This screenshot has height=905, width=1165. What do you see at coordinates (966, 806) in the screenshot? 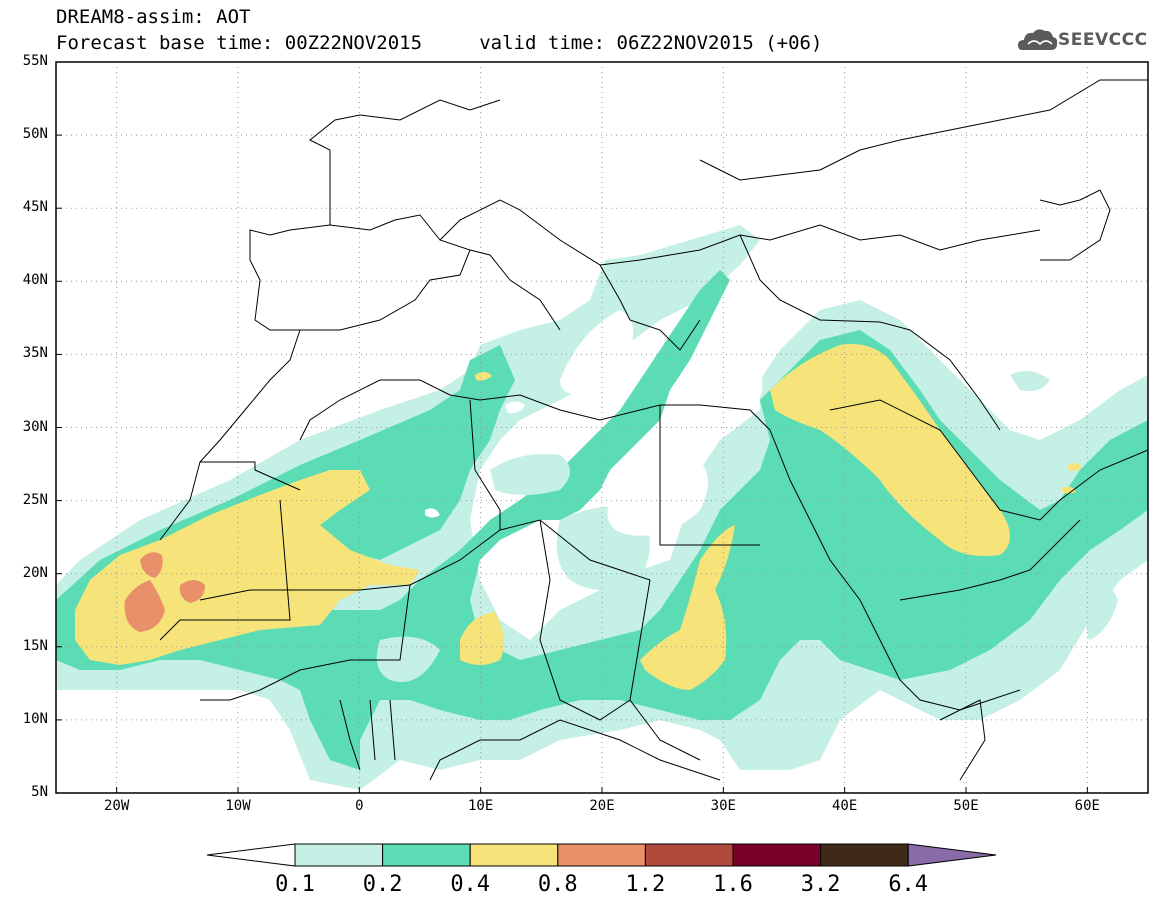
I see `lon-label: 50E` at bounding box center [966, 806].